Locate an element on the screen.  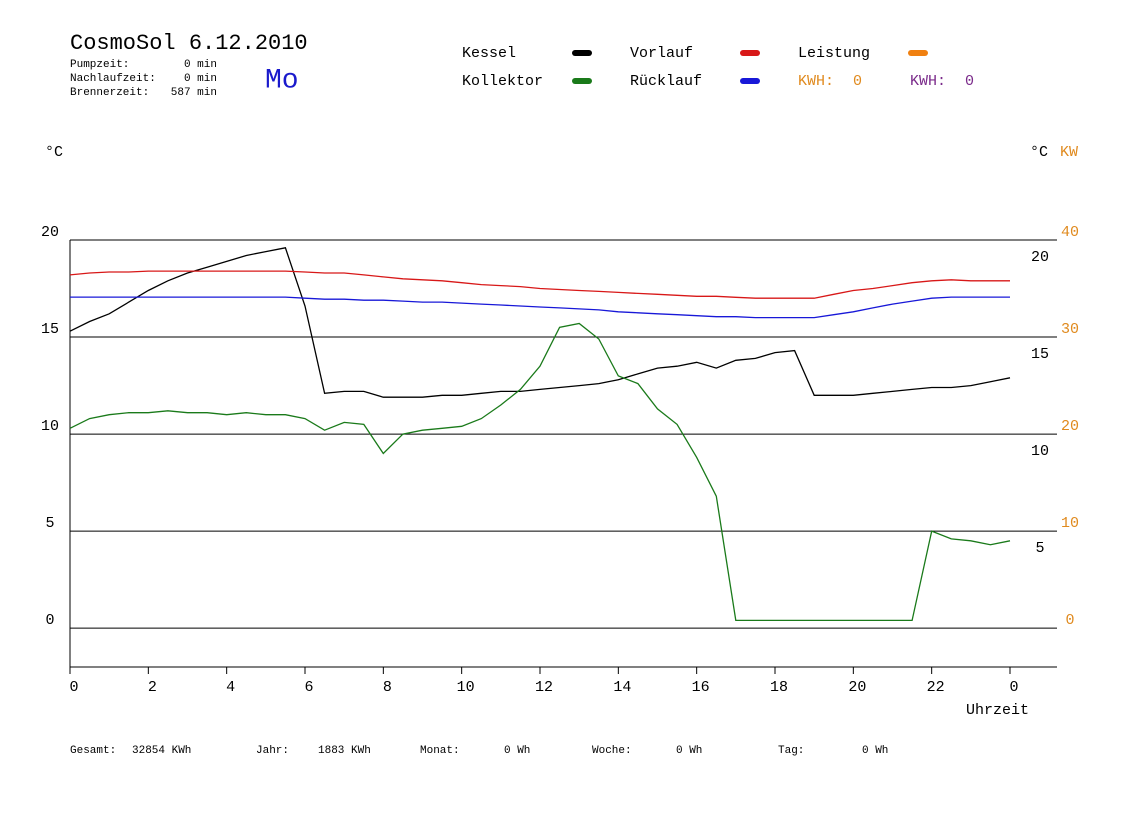
x-tick-label: 12 is located at coordinates (544, 687).